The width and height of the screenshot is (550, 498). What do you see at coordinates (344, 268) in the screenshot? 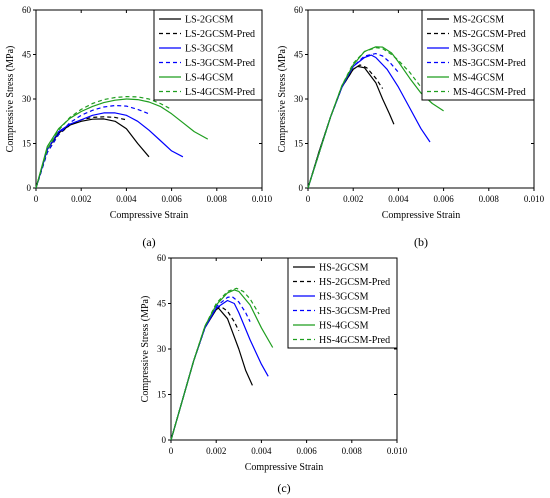
I see `legend-label: HS-2GCSM` at bounding box center [344, 268].